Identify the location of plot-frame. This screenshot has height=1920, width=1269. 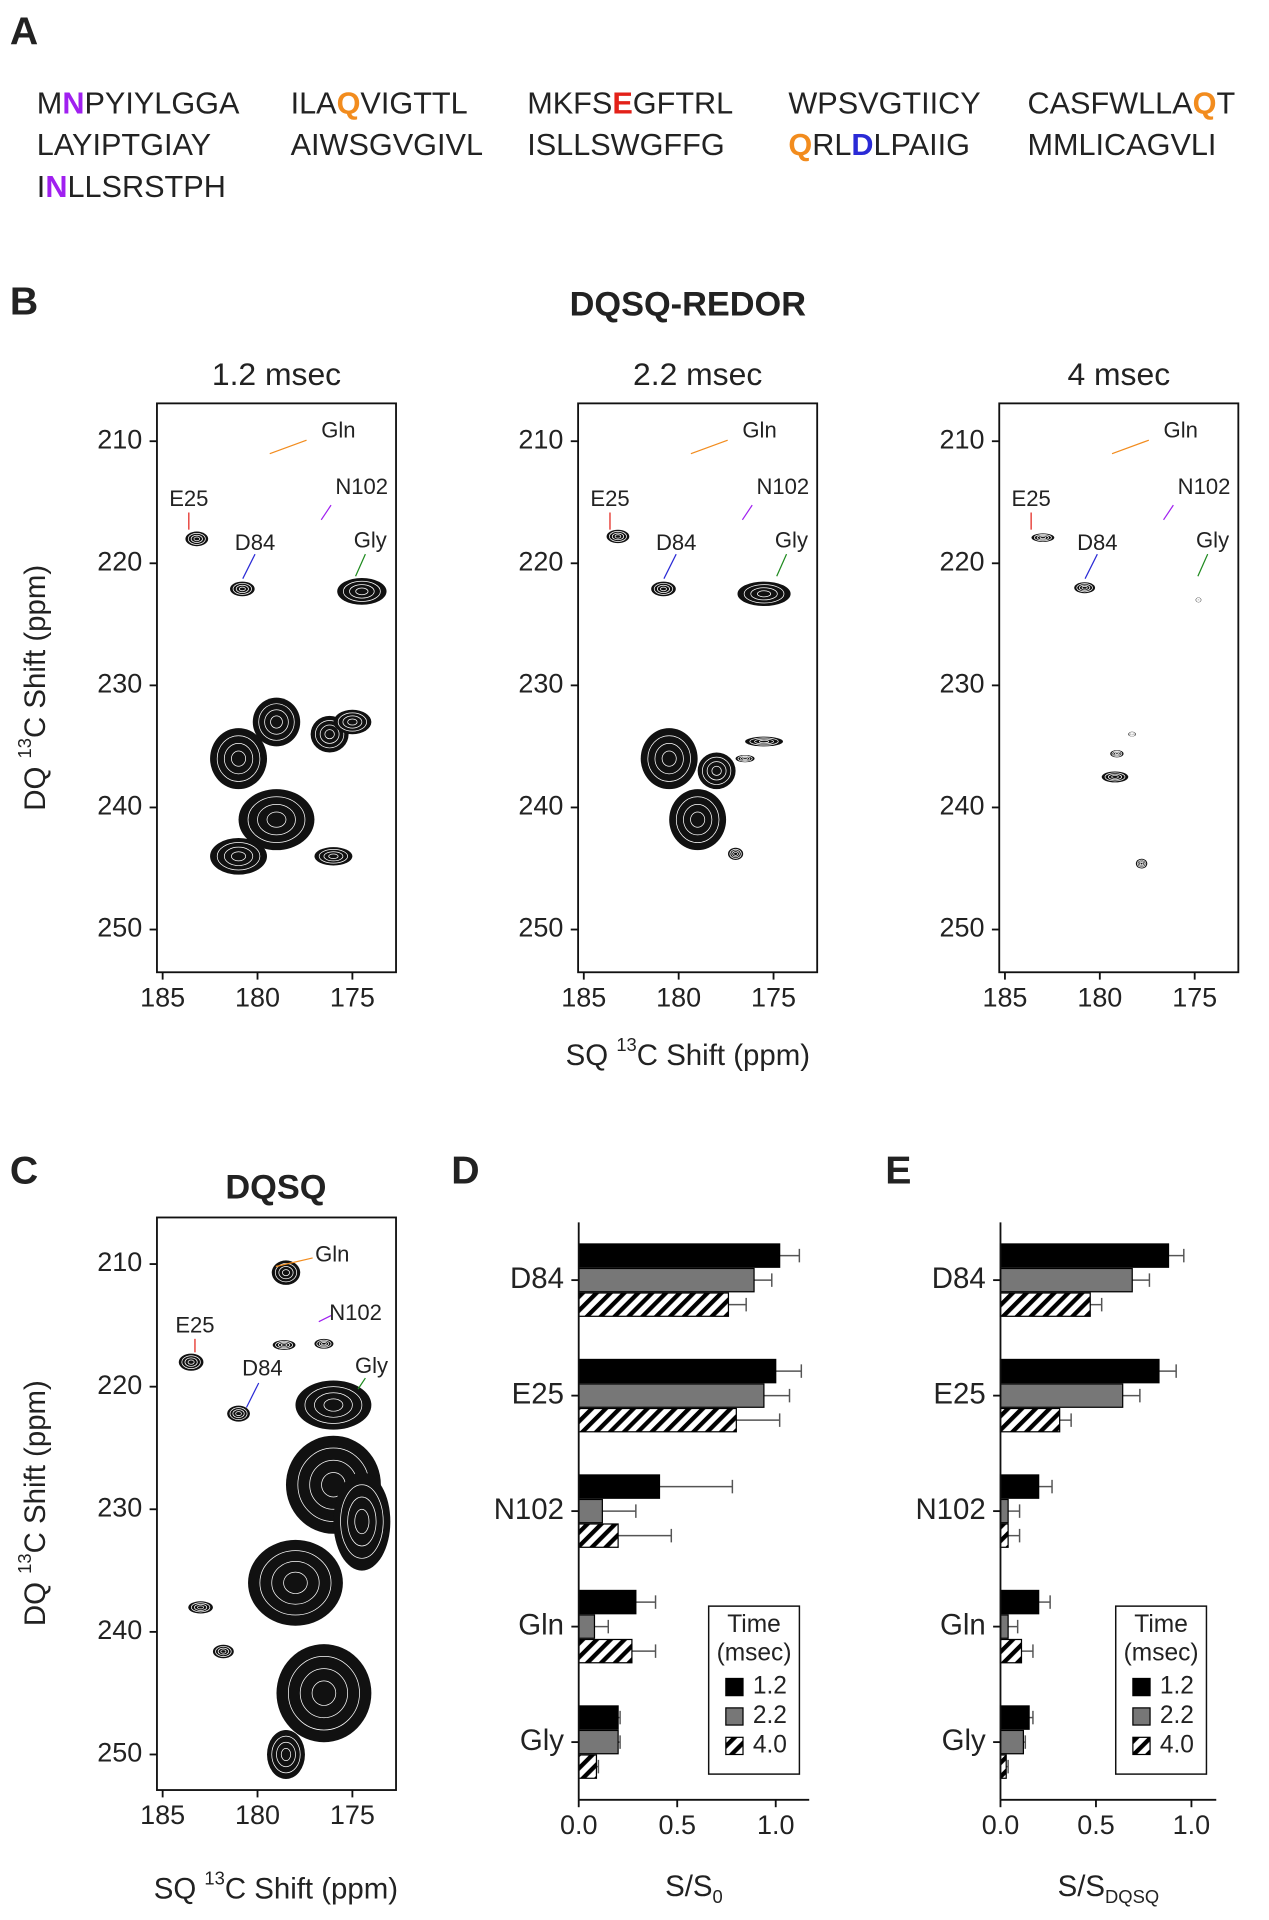
(698, 688).